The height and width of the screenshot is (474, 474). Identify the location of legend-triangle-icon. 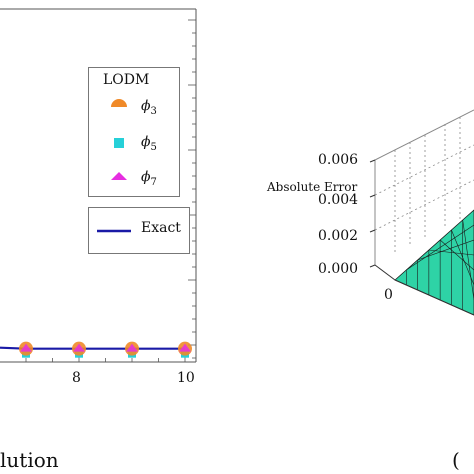
(119, 176).